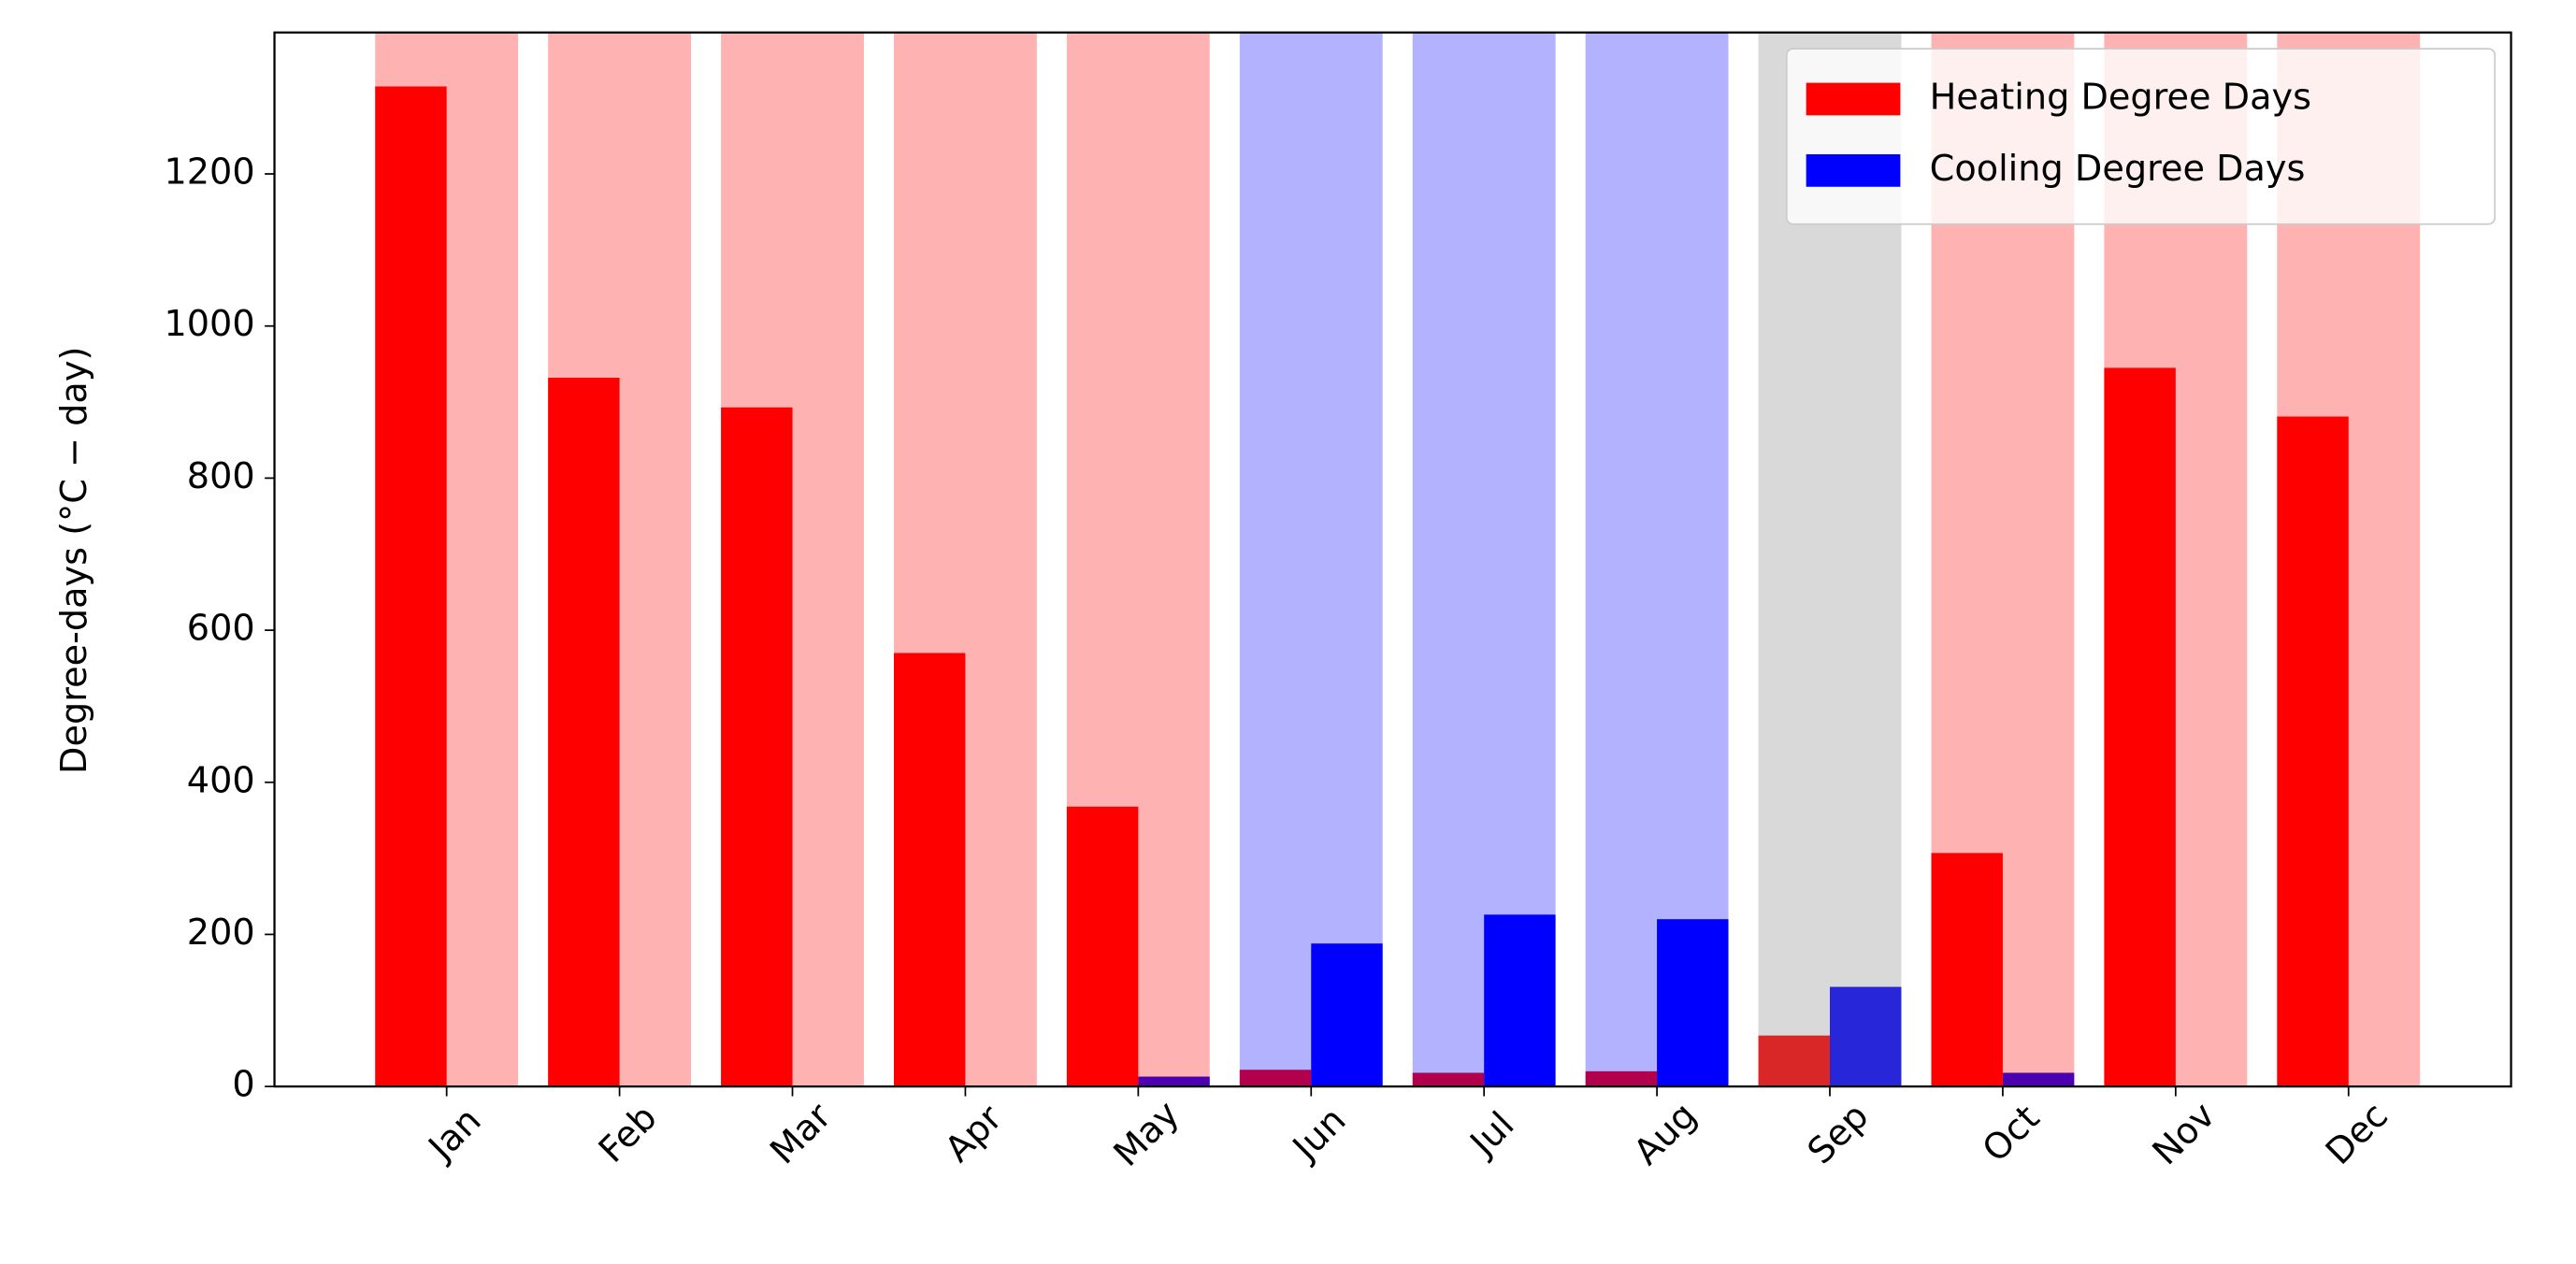 This screenshot has width=2576, height=1264. Describe the element at coordinates (628, 1134) in the screenshot. I see `x-tick-label: Feb` at that location.